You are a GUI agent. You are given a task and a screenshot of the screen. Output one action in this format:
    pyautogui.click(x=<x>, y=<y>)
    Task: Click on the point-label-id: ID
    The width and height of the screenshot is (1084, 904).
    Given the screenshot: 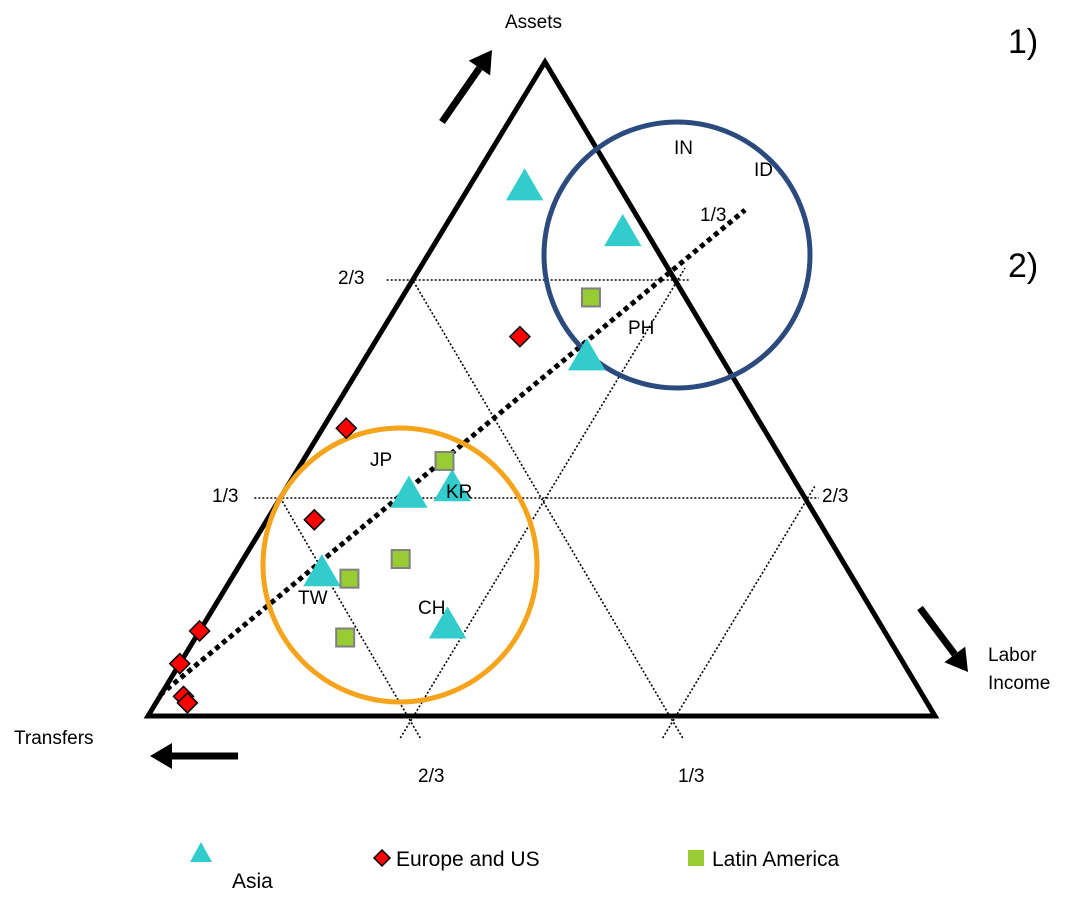 What is the action you would take?
    pyautogui.click(x=763, y=171)
    